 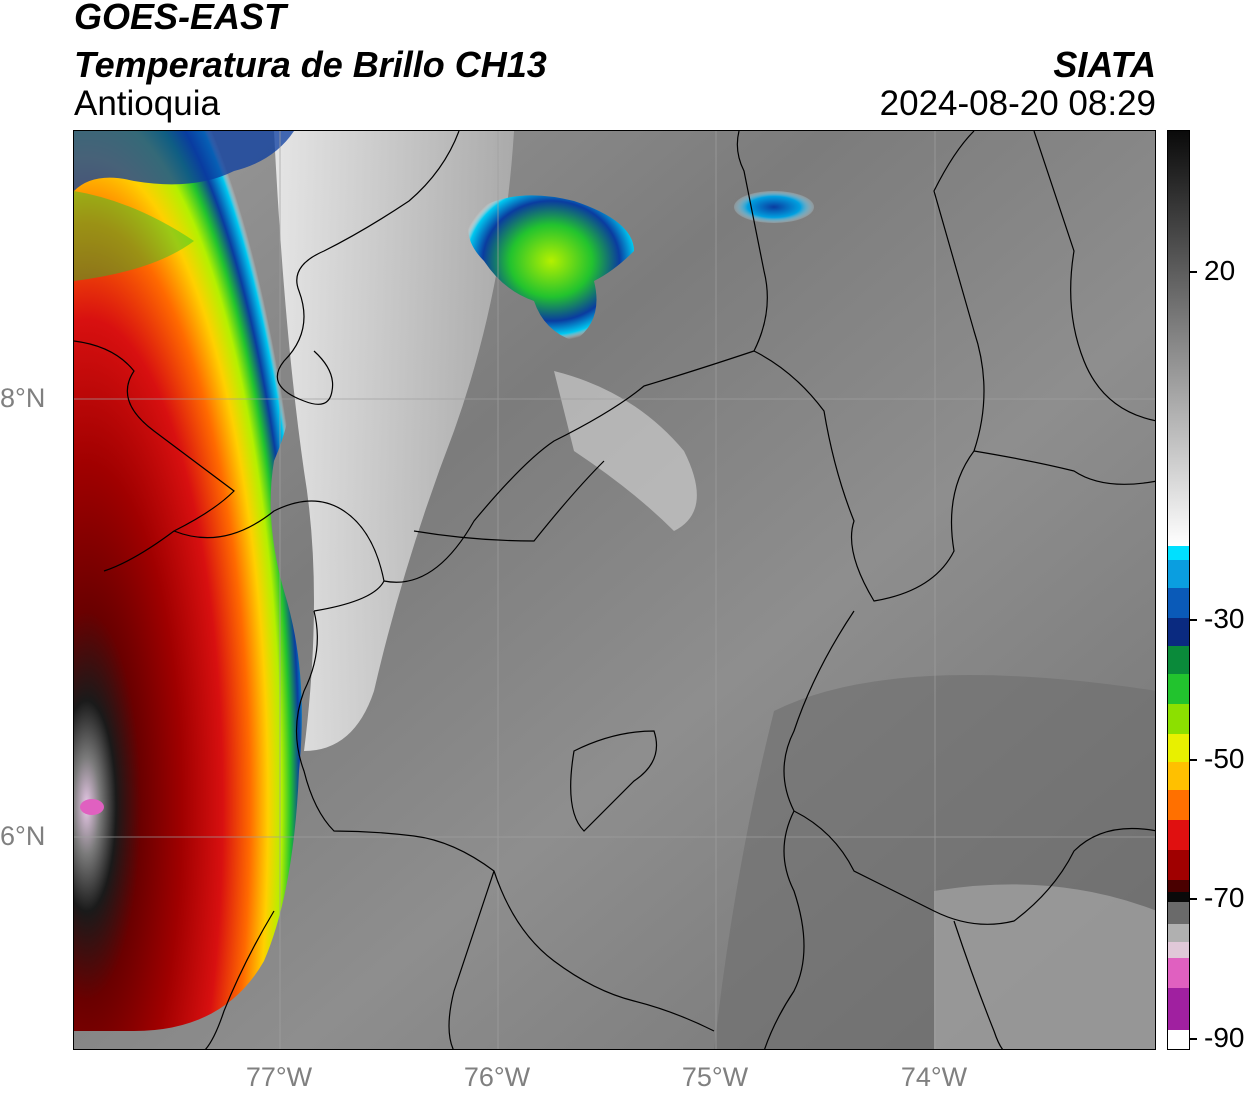 What do you see at coordinates (147, 103) in the screenshot?
I see `region-title: Antioquia` at bounding box center [147, 103].